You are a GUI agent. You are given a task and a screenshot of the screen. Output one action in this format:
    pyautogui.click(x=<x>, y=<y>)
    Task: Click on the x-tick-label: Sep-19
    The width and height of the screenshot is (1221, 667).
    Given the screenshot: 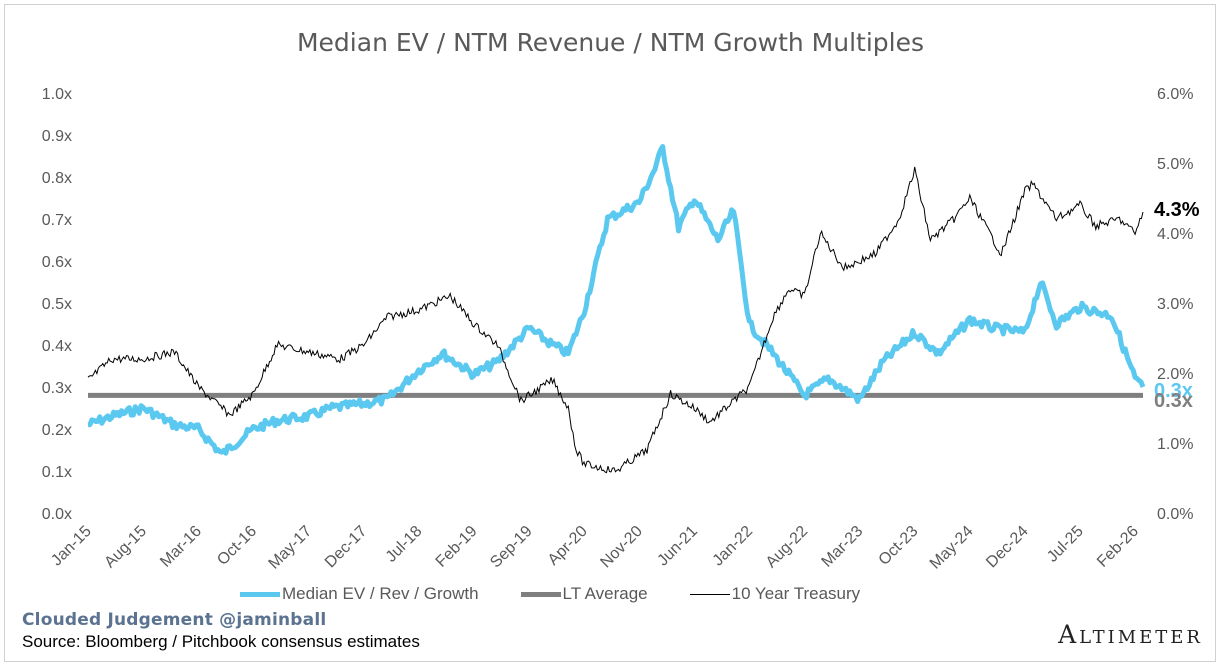 What is the action you would take?
    pyautogui.click(x=511, y=547)
    